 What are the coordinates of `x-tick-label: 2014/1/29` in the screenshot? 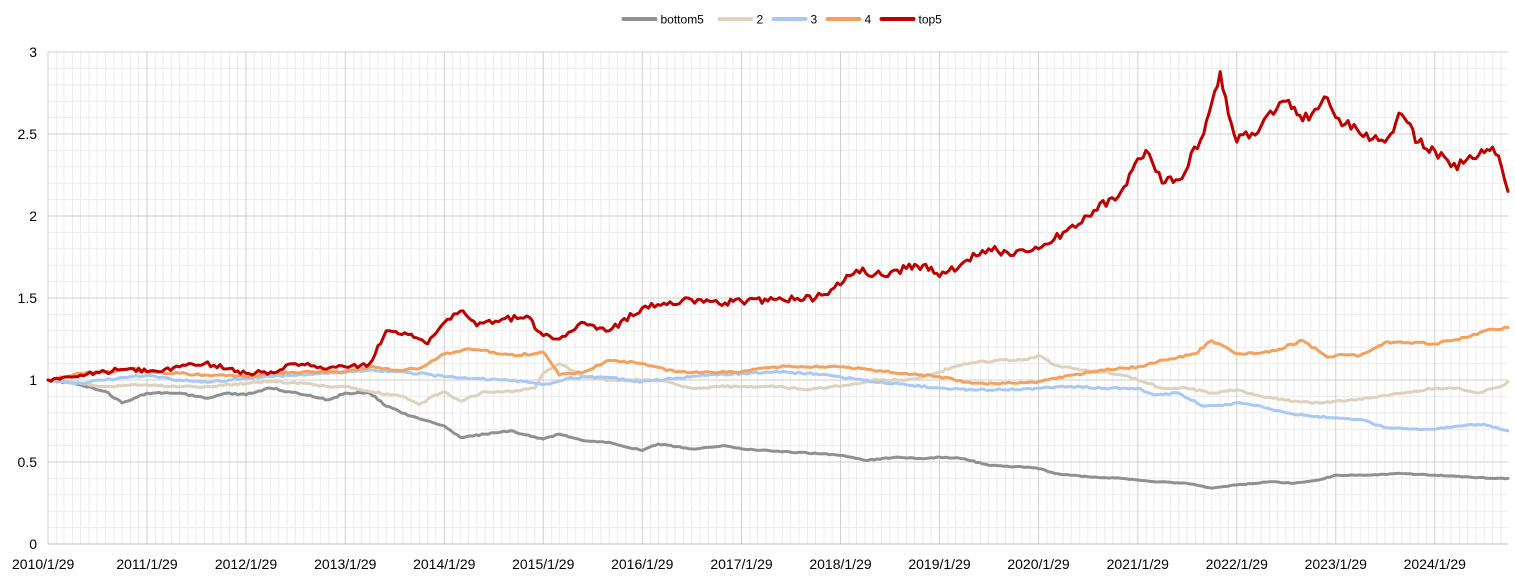 It's located at (444, 564).